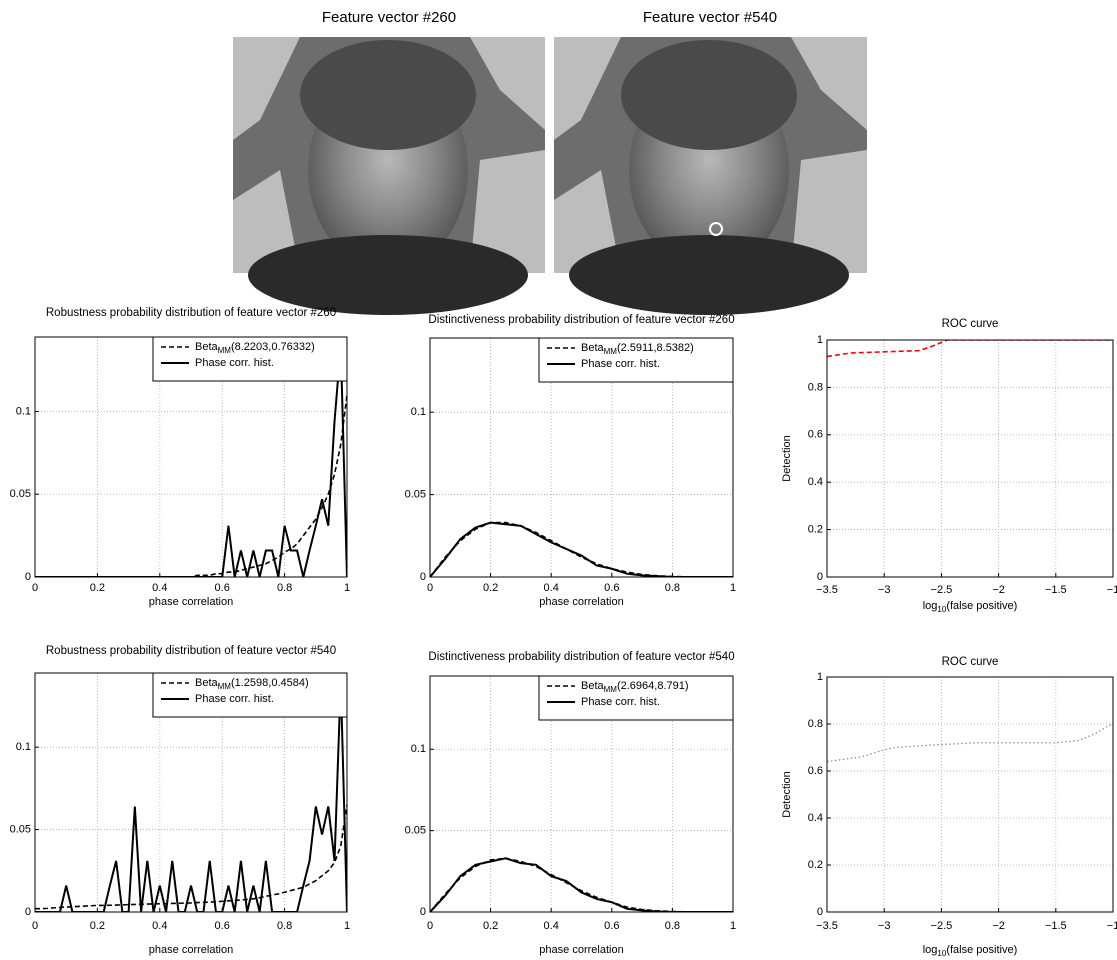  What do you see at coordinates (389, 176) in the screenshot?
I see `photo` at bounding box center [389, 176].